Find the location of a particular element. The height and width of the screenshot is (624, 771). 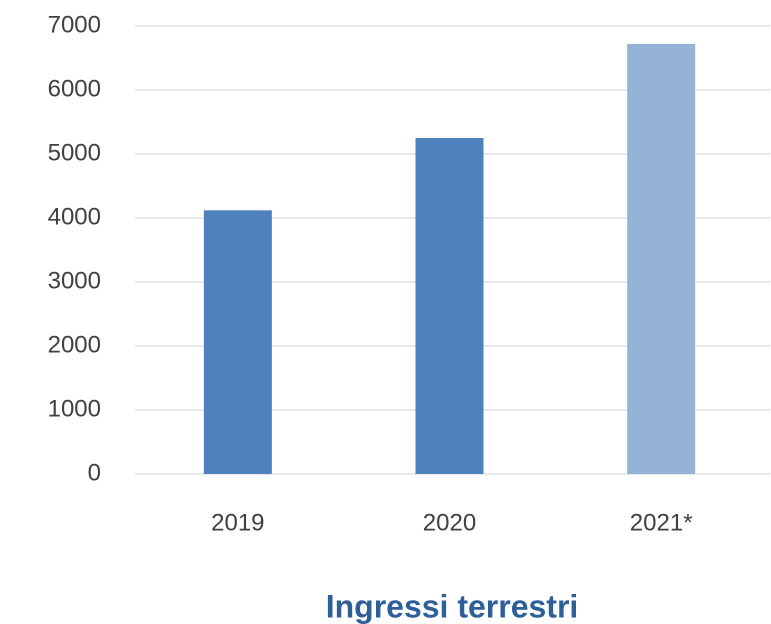

y-tick-label: 4000 is located at coordinates (74, 216).